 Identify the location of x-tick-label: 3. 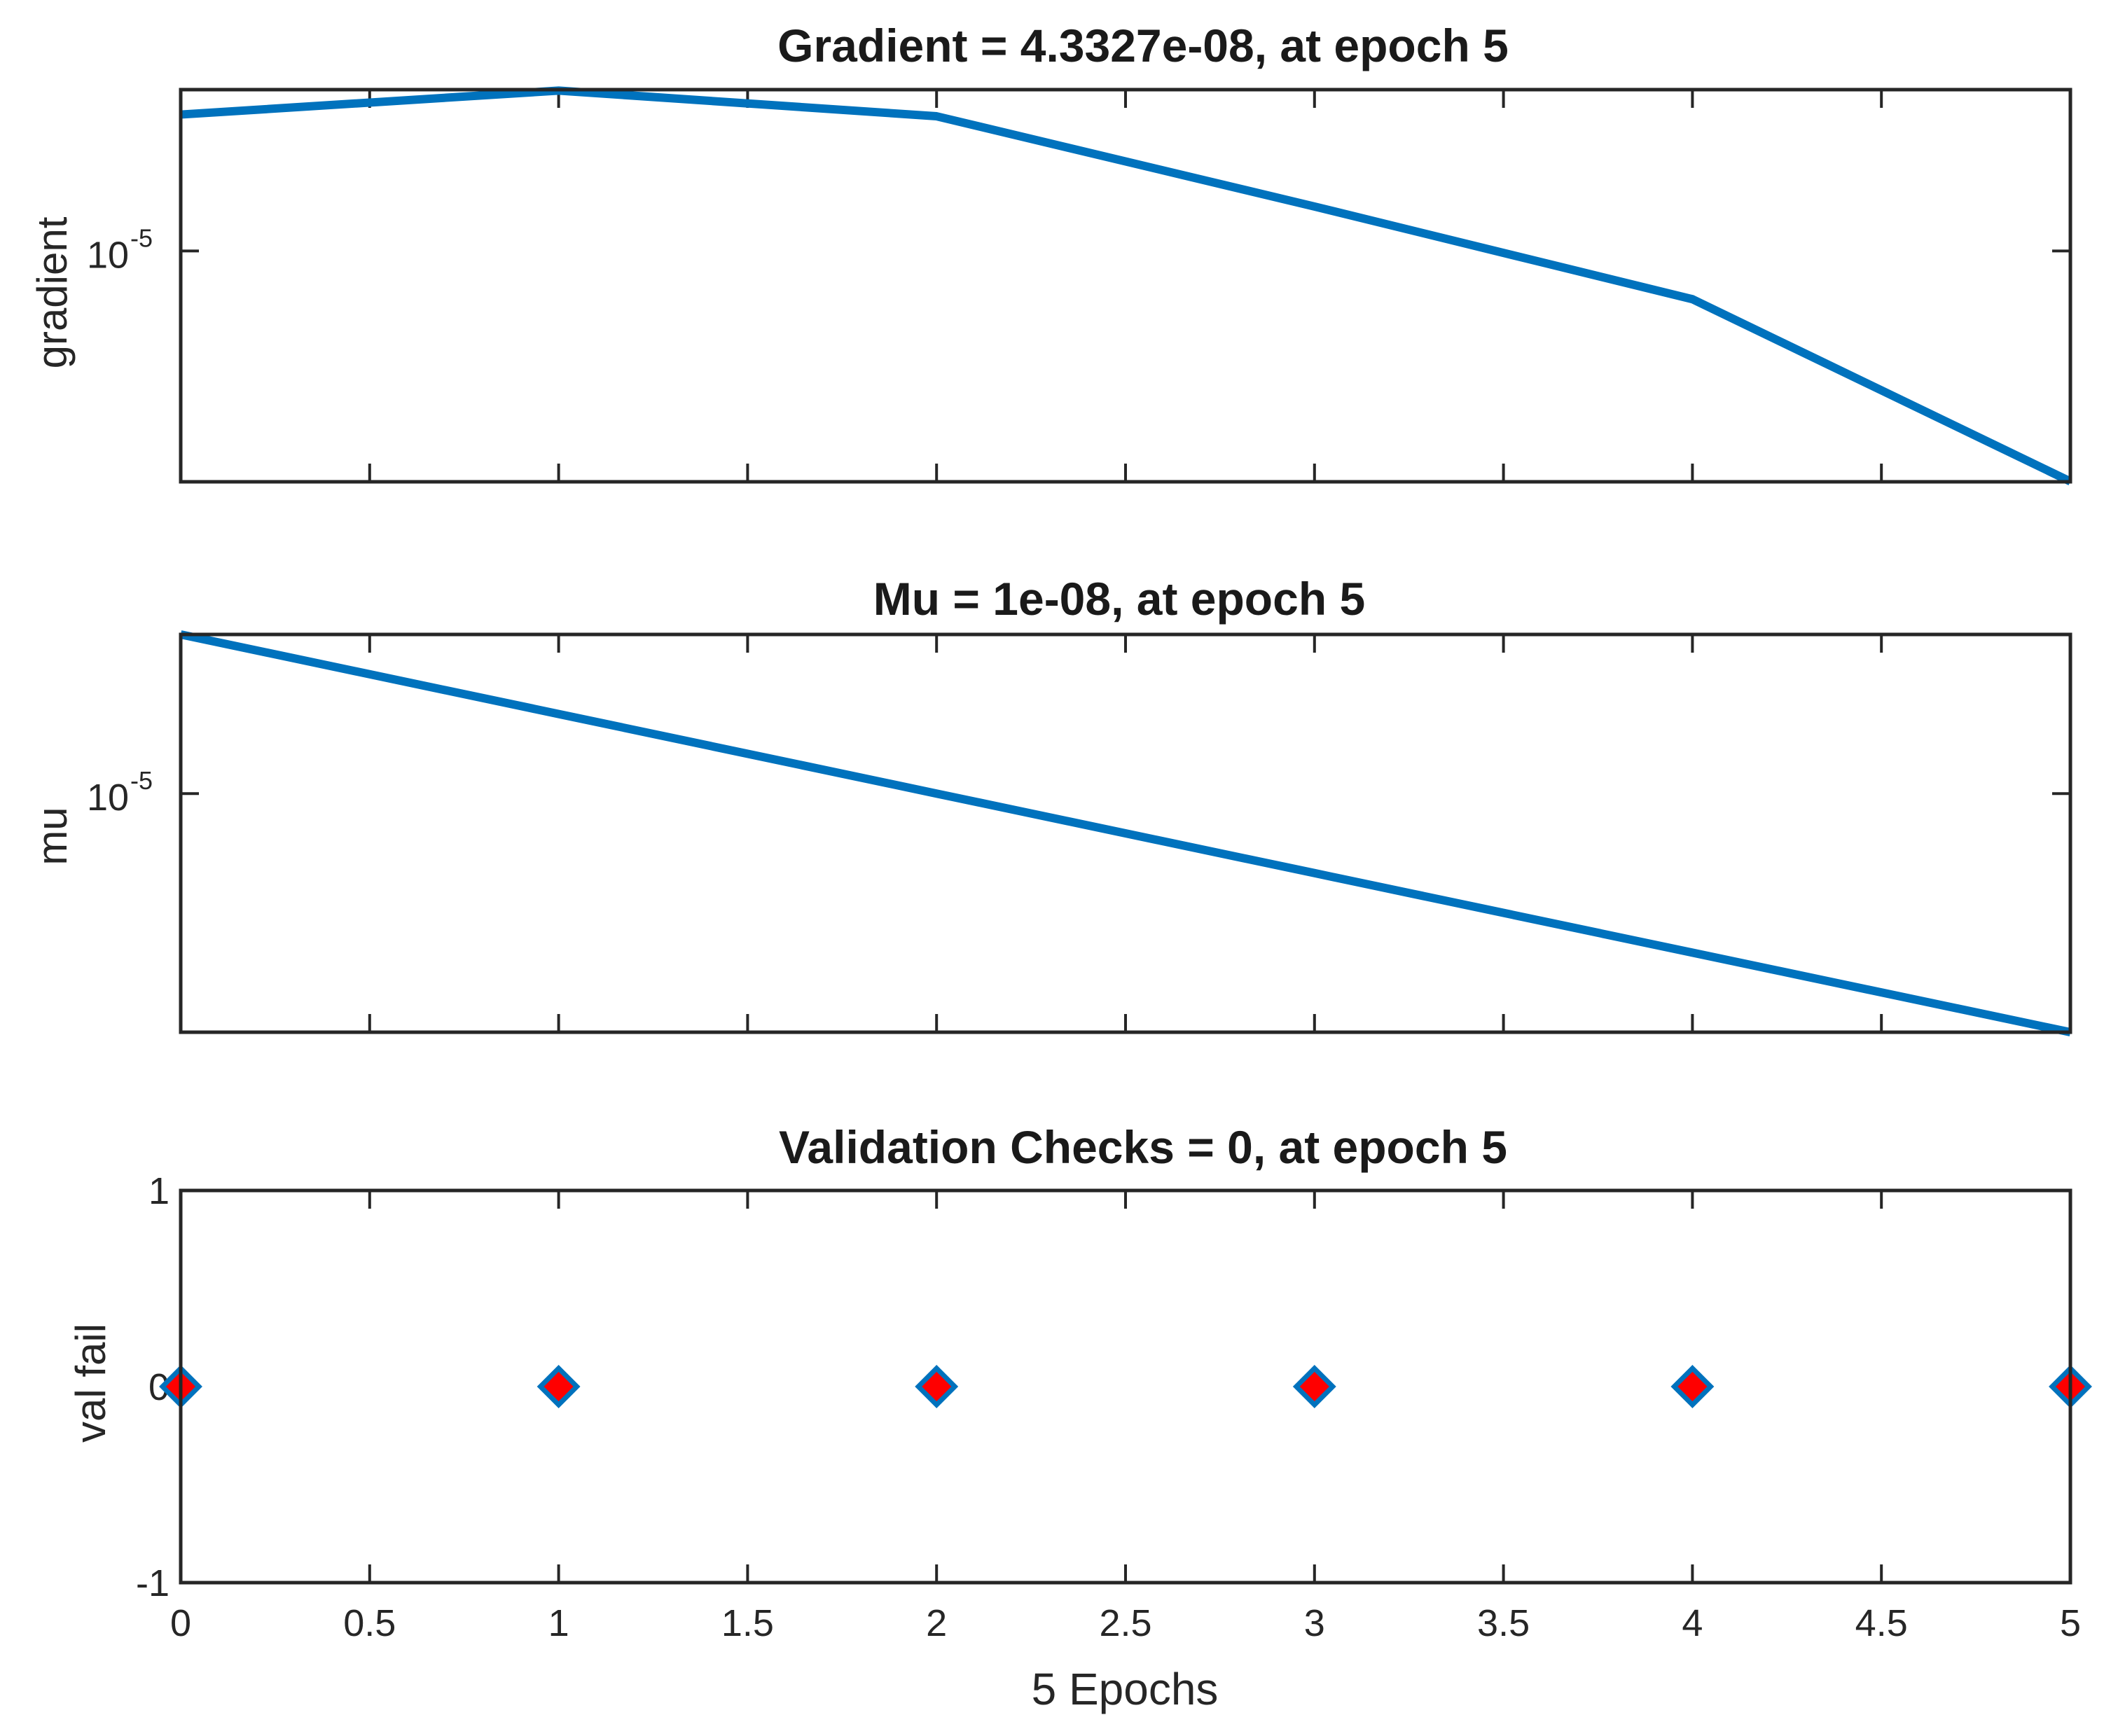
(1314, 1623).